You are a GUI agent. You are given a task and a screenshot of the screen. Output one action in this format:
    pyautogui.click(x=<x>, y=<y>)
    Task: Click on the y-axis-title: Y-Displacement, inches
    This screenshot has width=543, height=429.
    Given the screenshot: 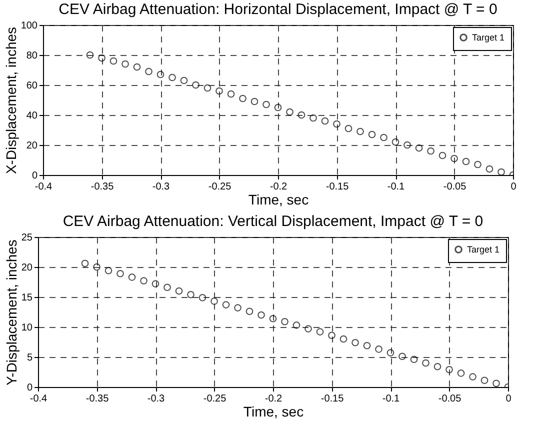 What is the action you would take?
    pyautogui.click(x=11, y=313)
    